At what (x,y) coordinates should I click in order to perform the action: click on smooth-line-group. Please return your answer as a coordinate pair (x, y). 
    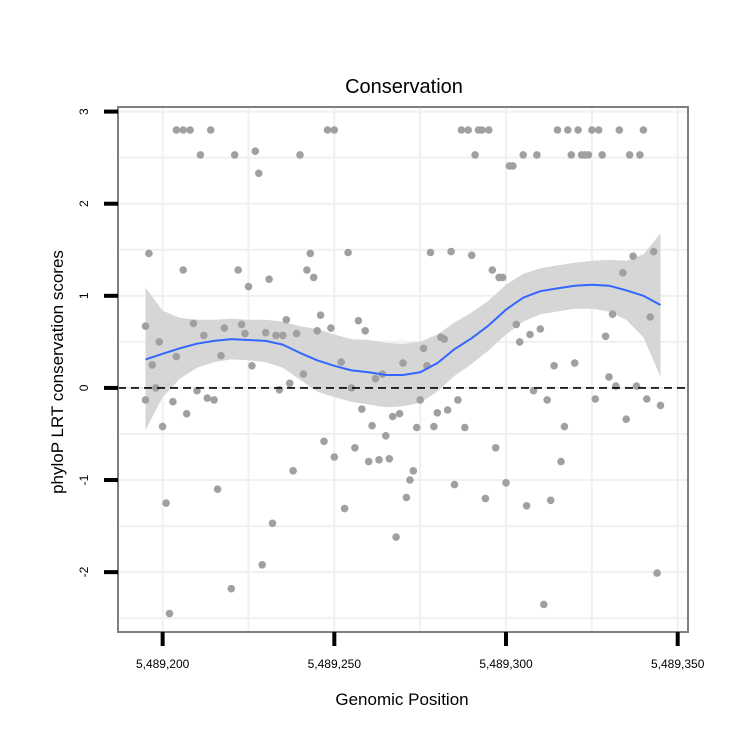
    Looking at the image, I should click on (403, 329).